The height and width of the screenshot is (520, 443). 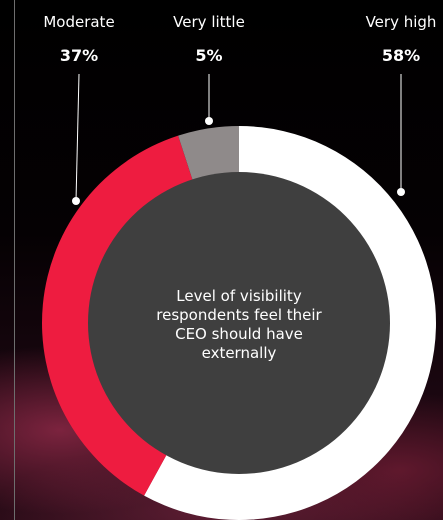 What do you see at coordinates (401, 192) in the screenshot?
I see `leader-dot-very-high` at bounding box center [401, 192].